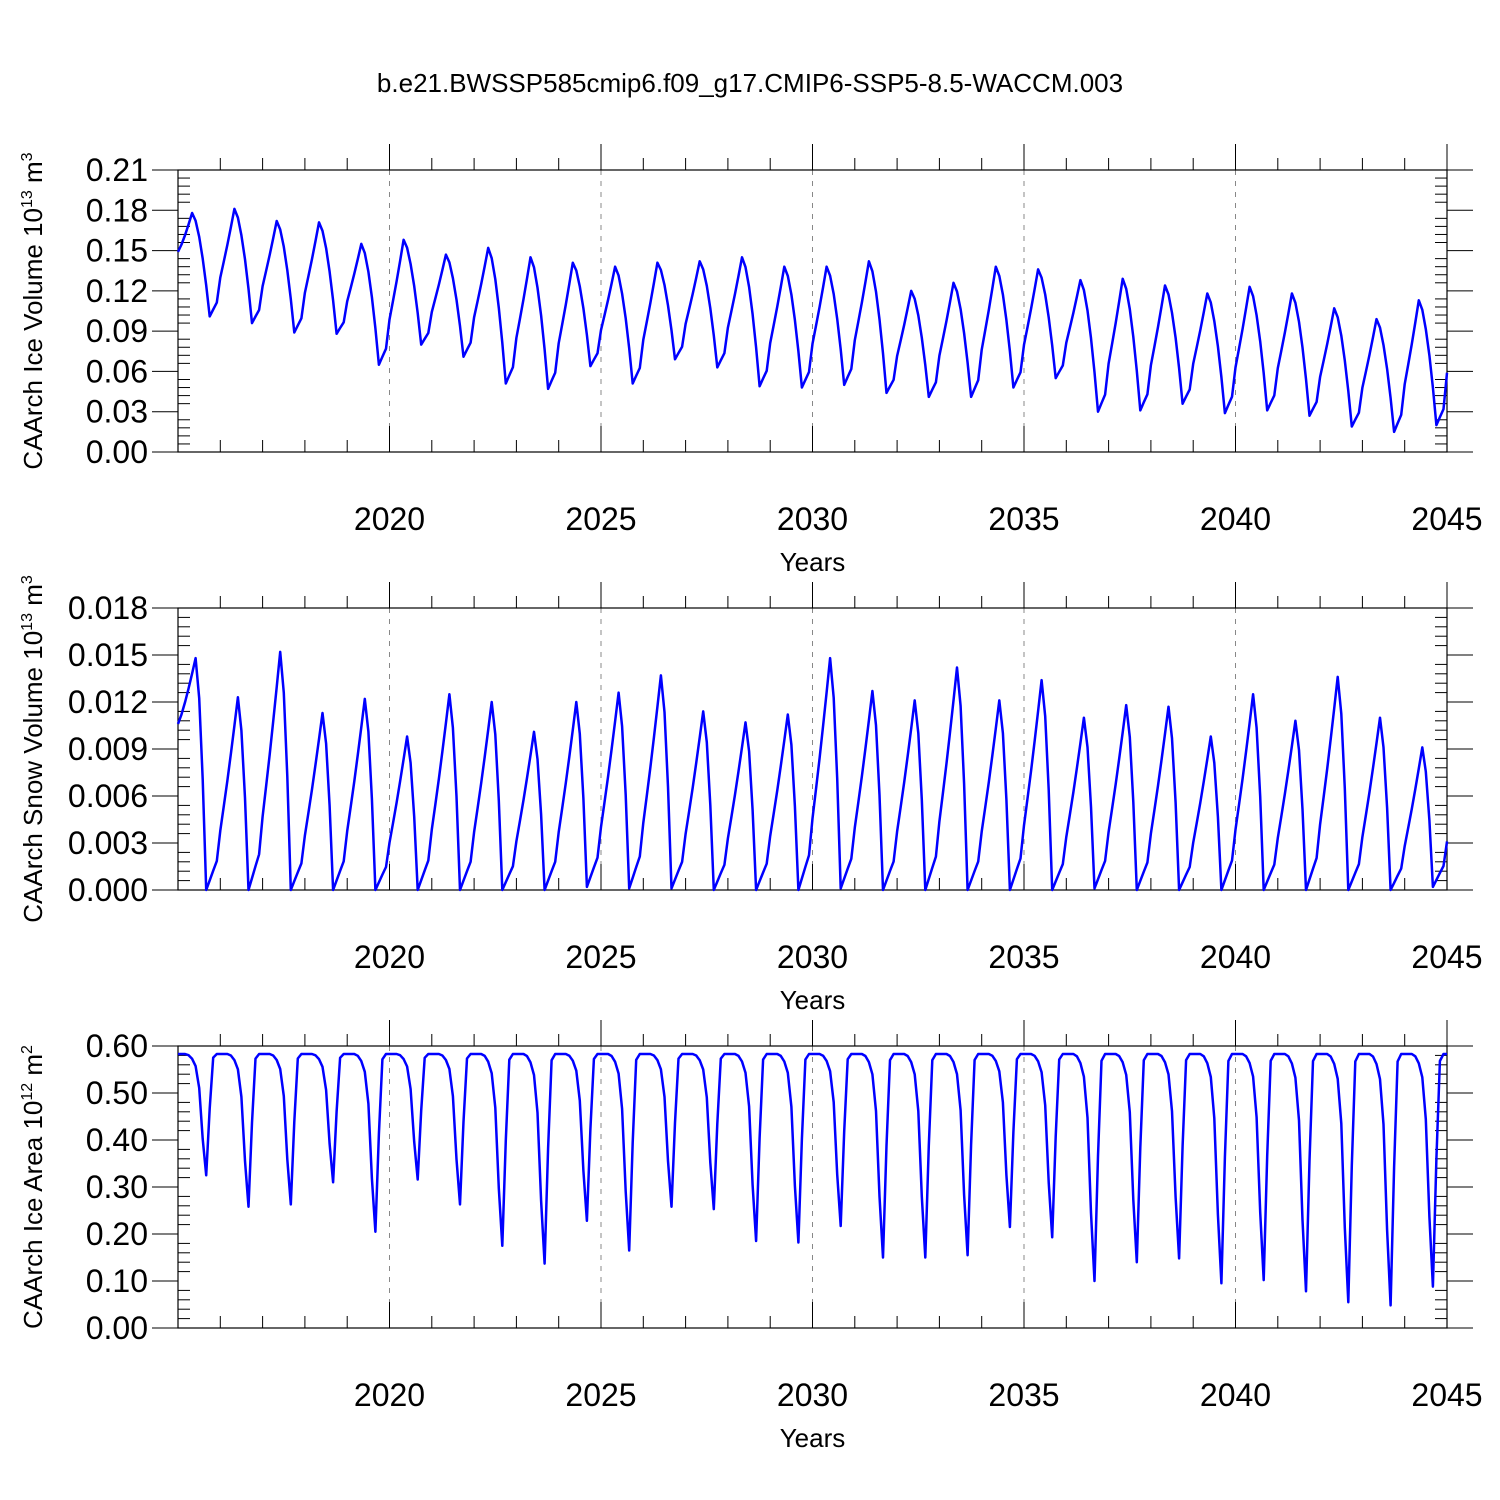 The height and width of the screenshot is (1500, 1500). I want to click on y-tick-label: 0.15, so click(117, 251).